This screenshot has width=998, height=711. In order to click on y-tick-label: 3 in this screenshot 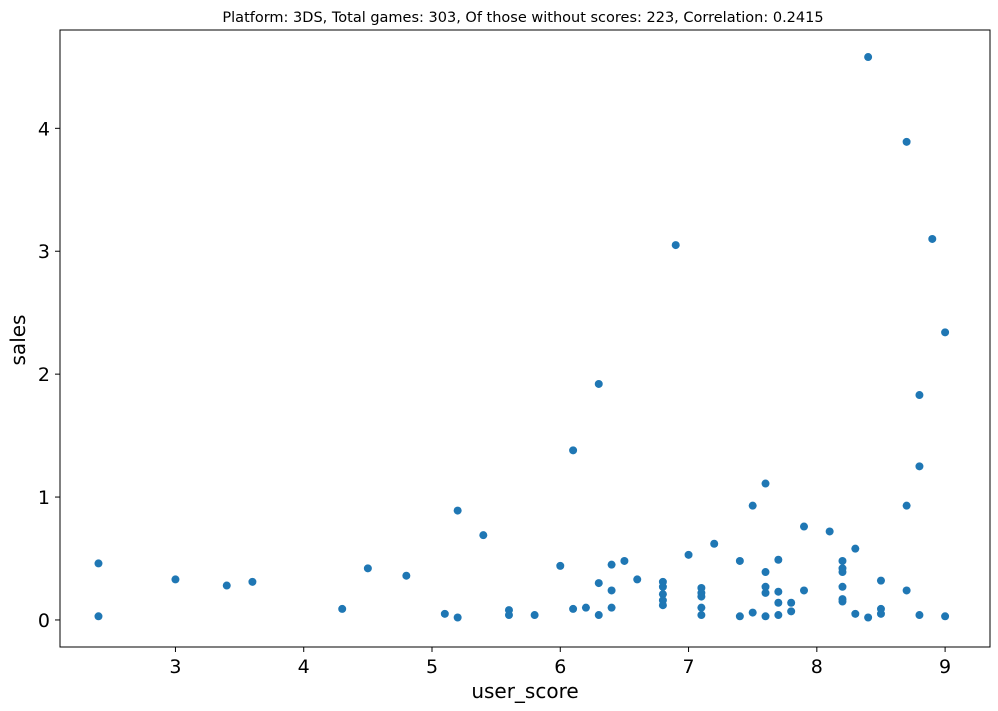, I will do `click(44, 252)`.